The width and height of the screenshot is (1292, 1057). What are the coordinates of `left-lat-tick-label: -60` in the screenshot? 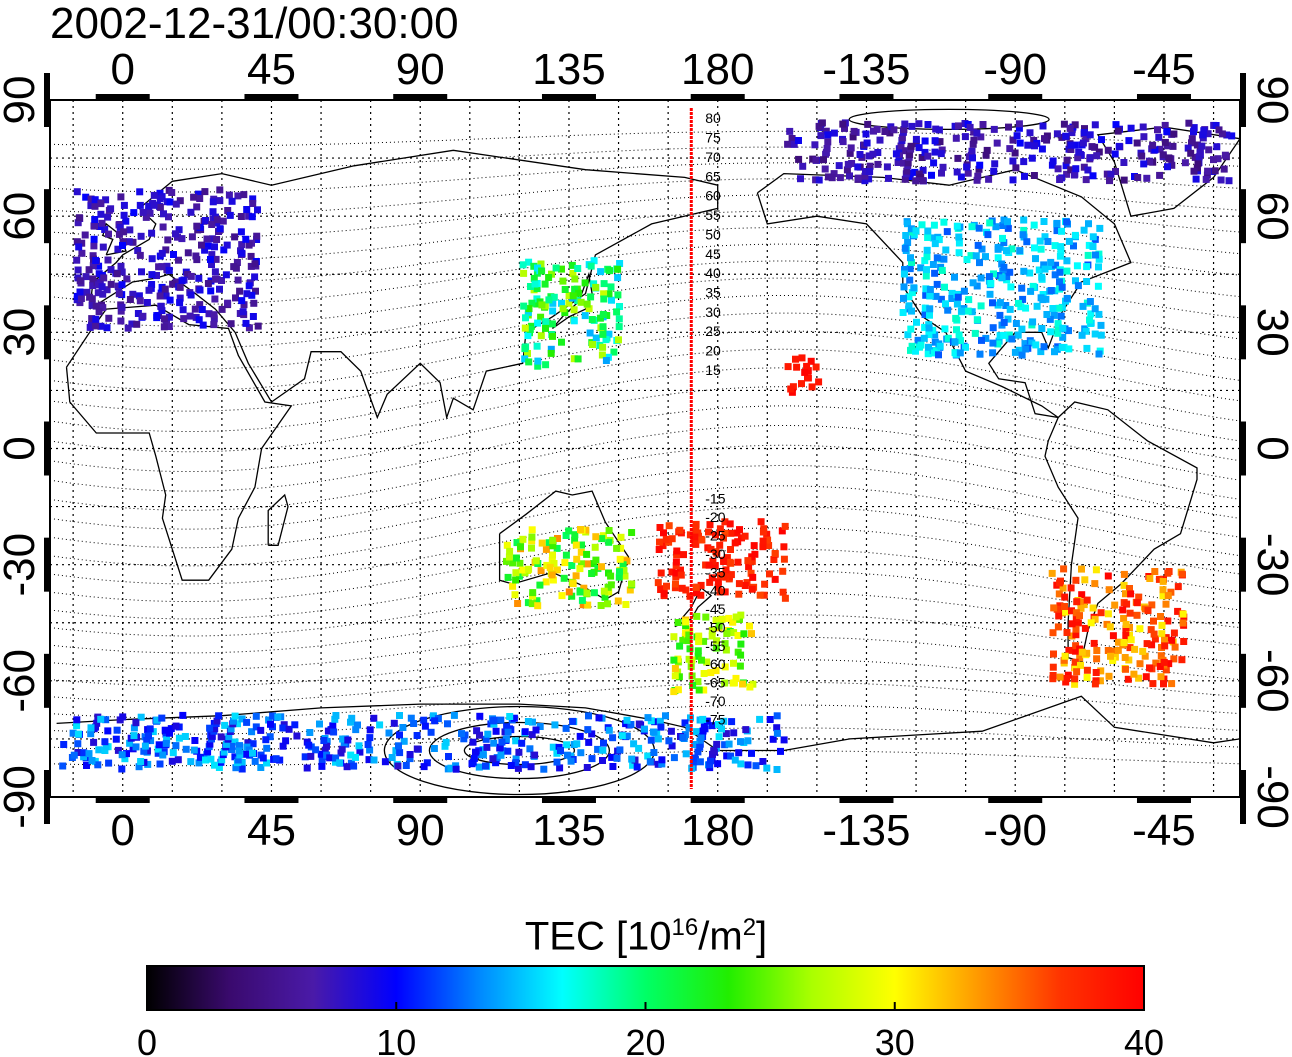 It's located at (22, 681).